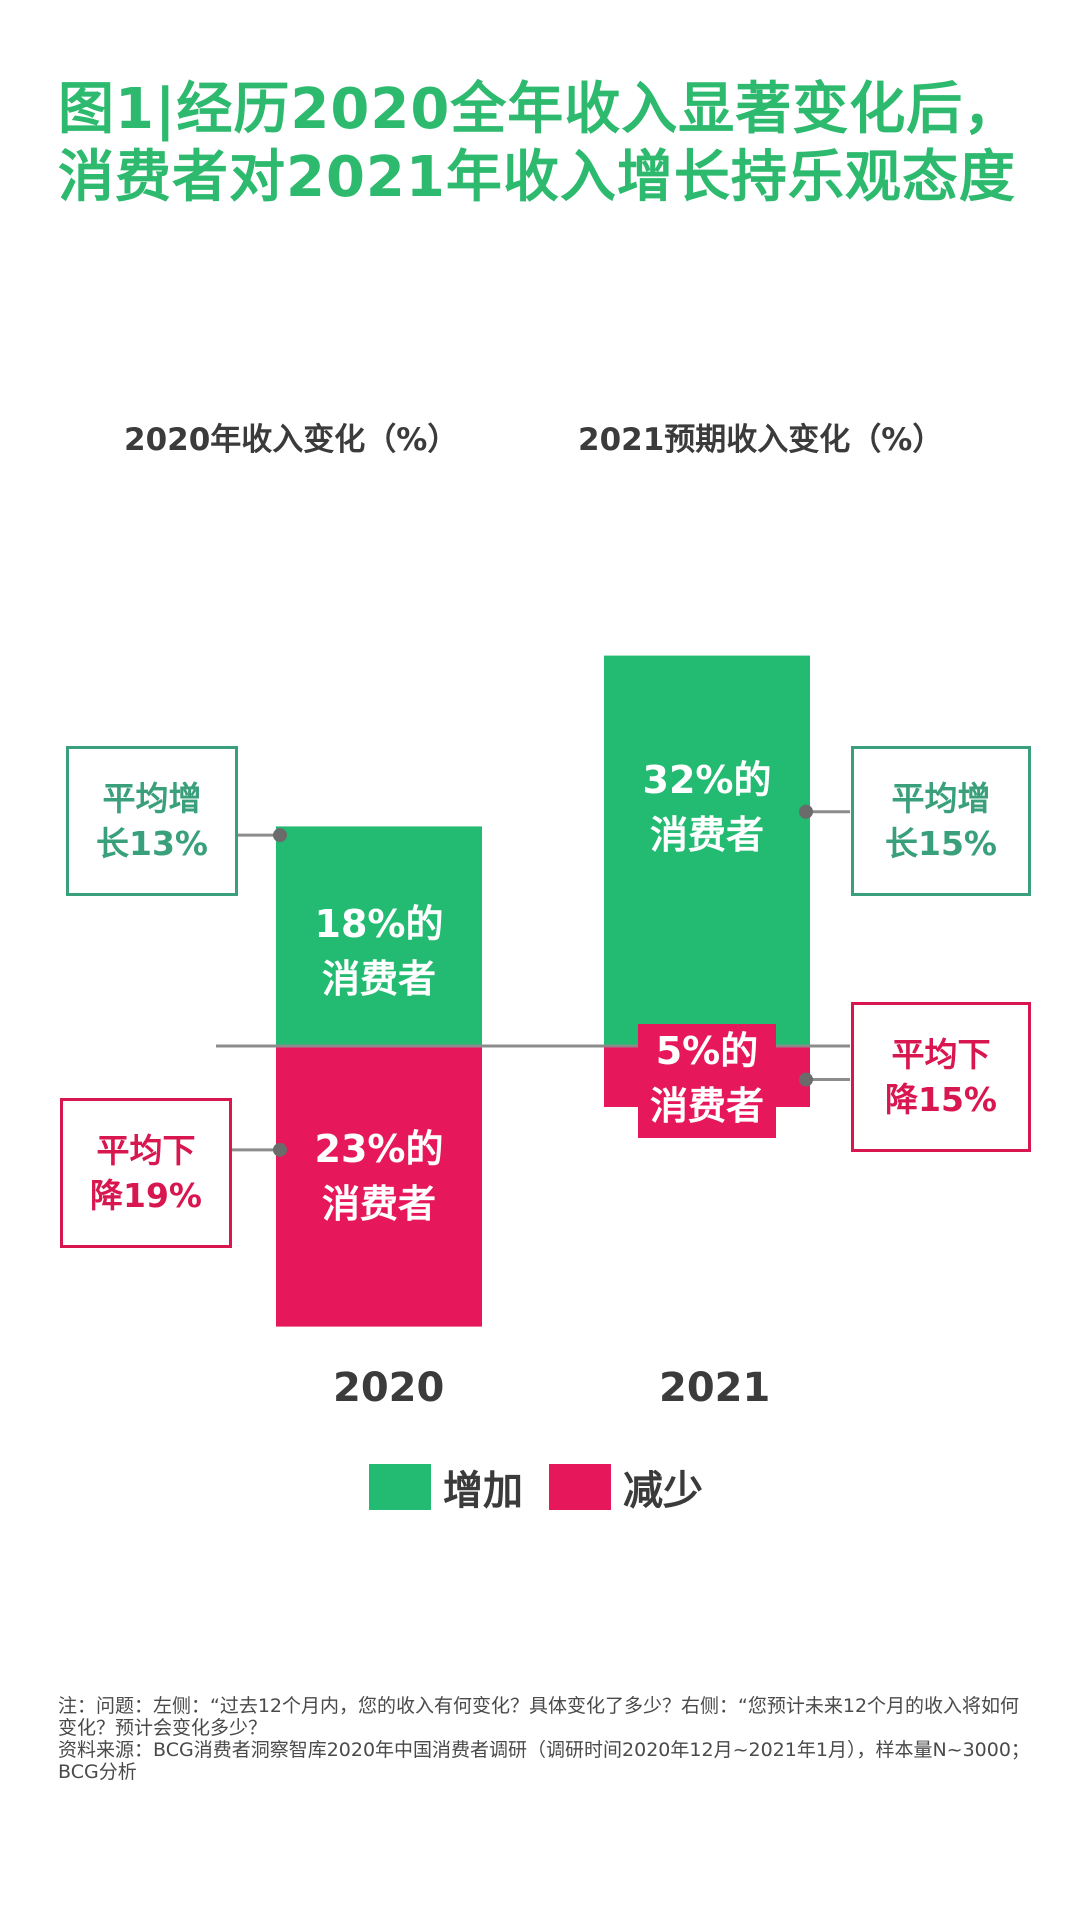 Image resolution: width=1080 pixels, height=1919 pixels. Describe the element at coordinates (146, 1173) in the screenshot. I see `callout-decrease-2020: 平均下 降19%` at that location.